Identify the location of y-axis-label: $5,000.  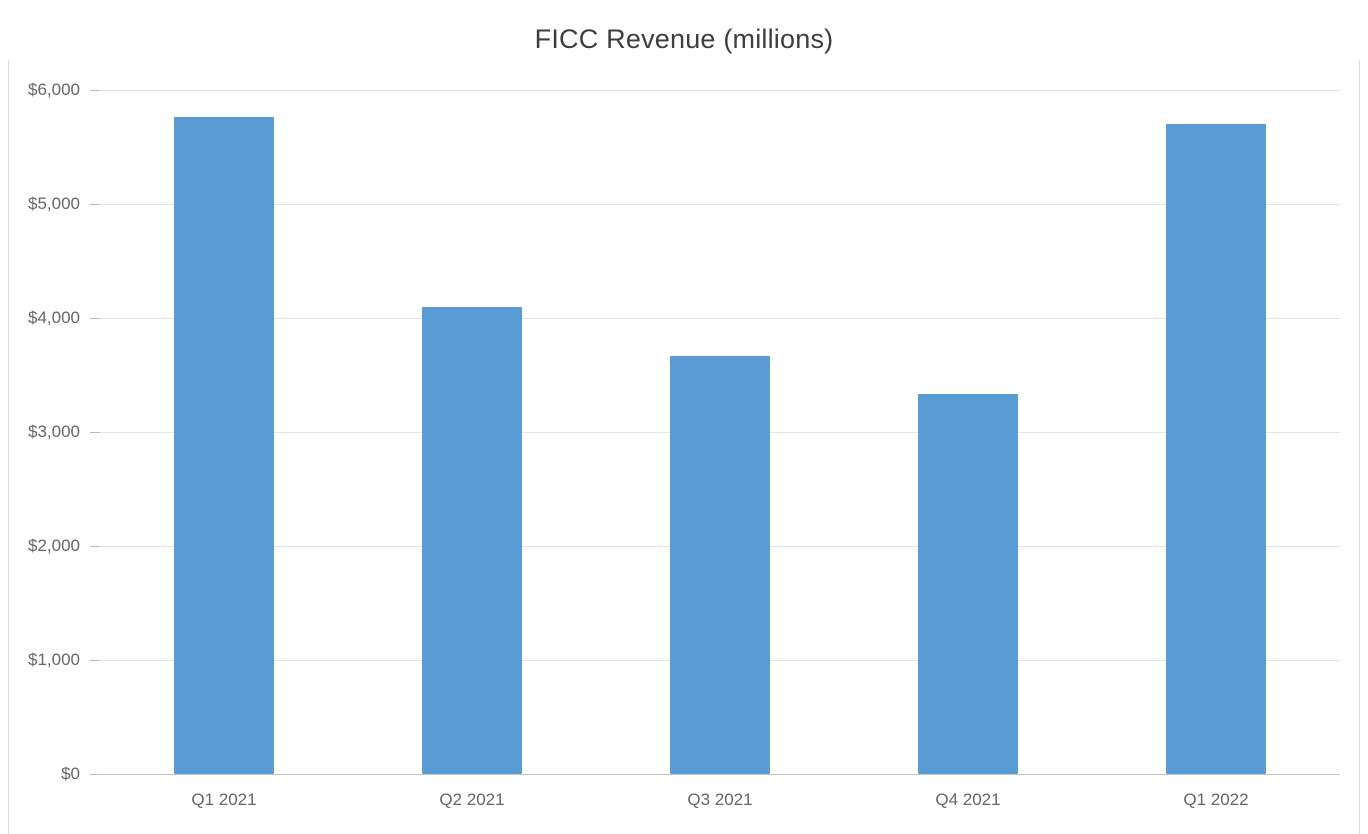
(54, 203).